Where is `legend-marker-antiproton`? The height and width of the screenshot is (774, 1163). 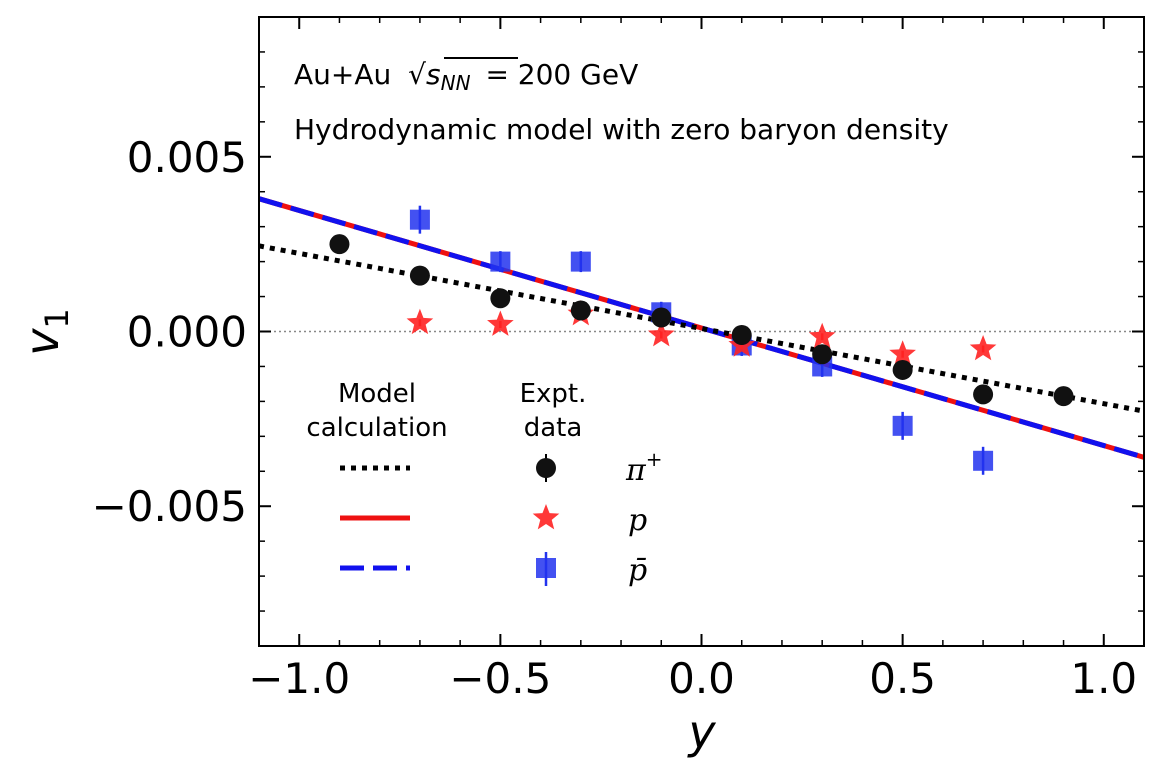 legend-marker-antiproton is located at coordinates (546, 569).